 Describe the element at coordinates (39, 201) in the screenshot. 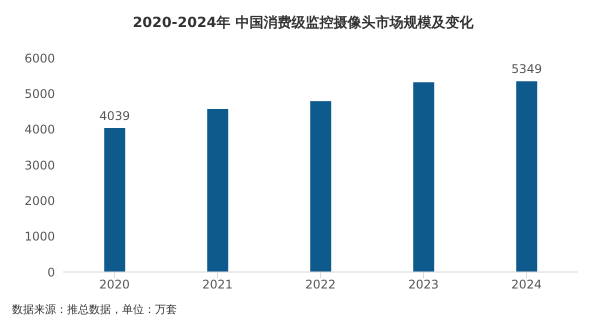

I see `y-tick-label: 2000` at that location.